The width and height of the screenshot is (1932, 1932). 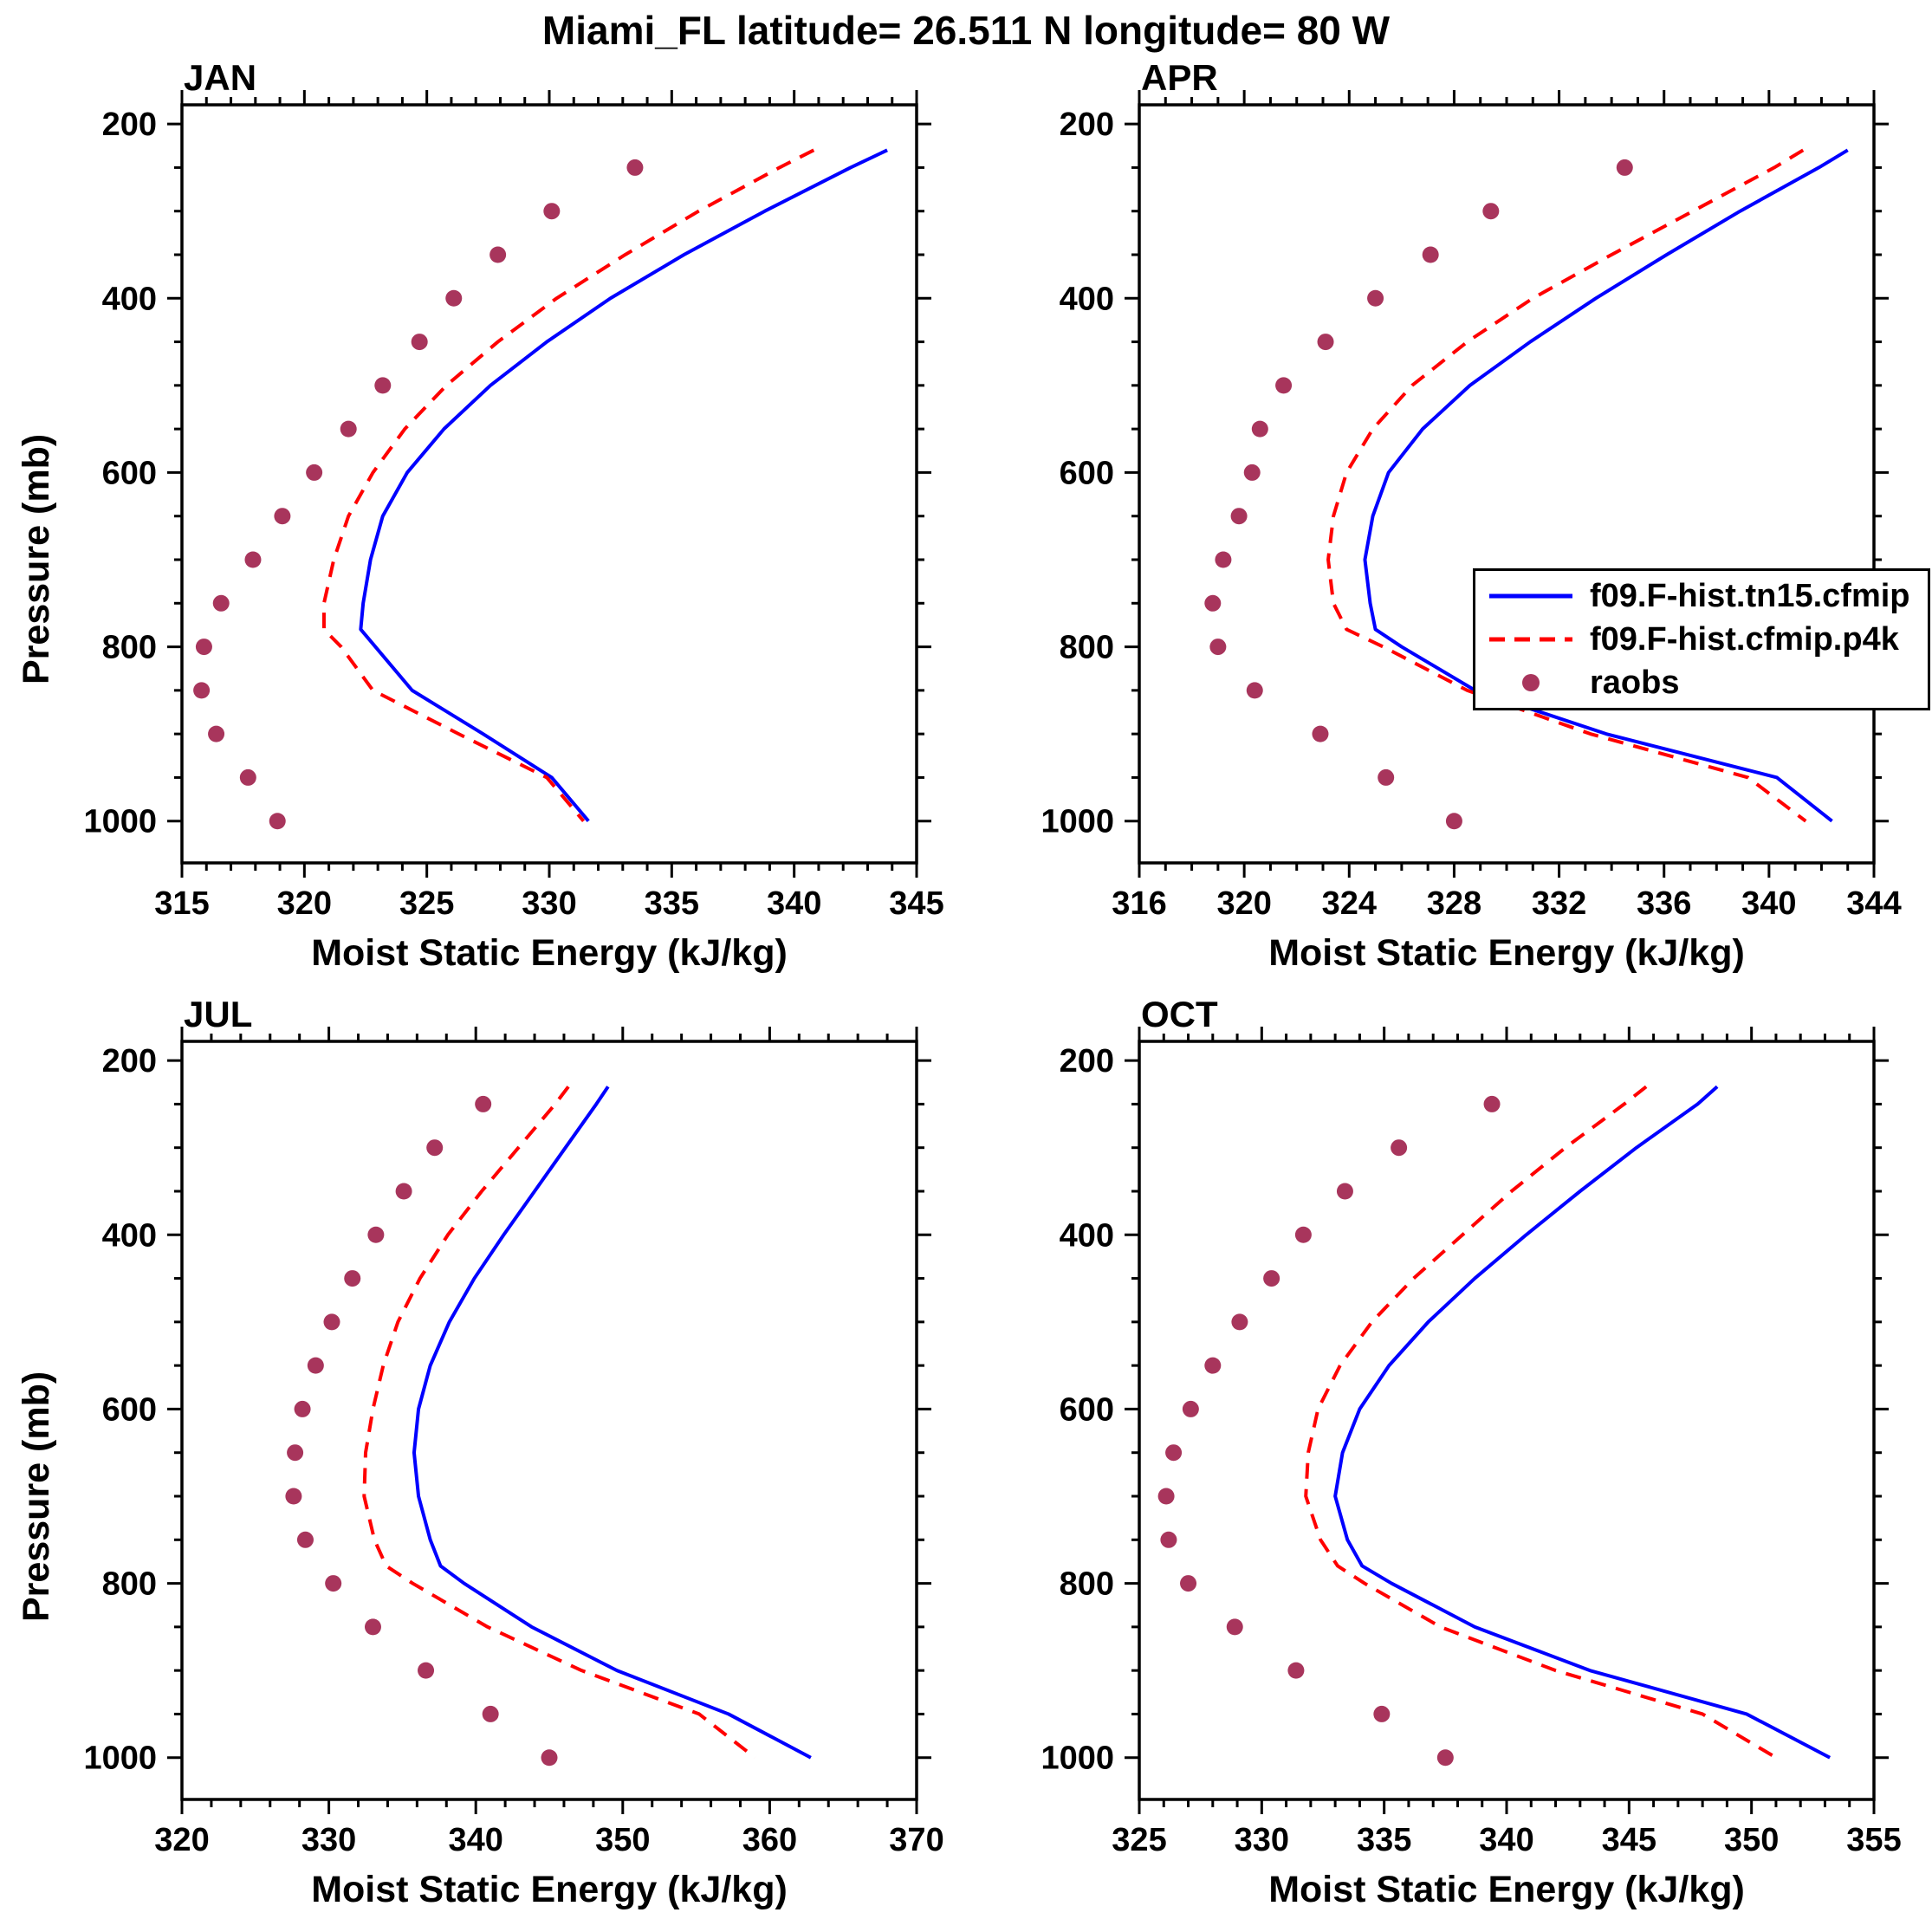 I want to click on svg-text: 355, so click(x=1873, y=1840).